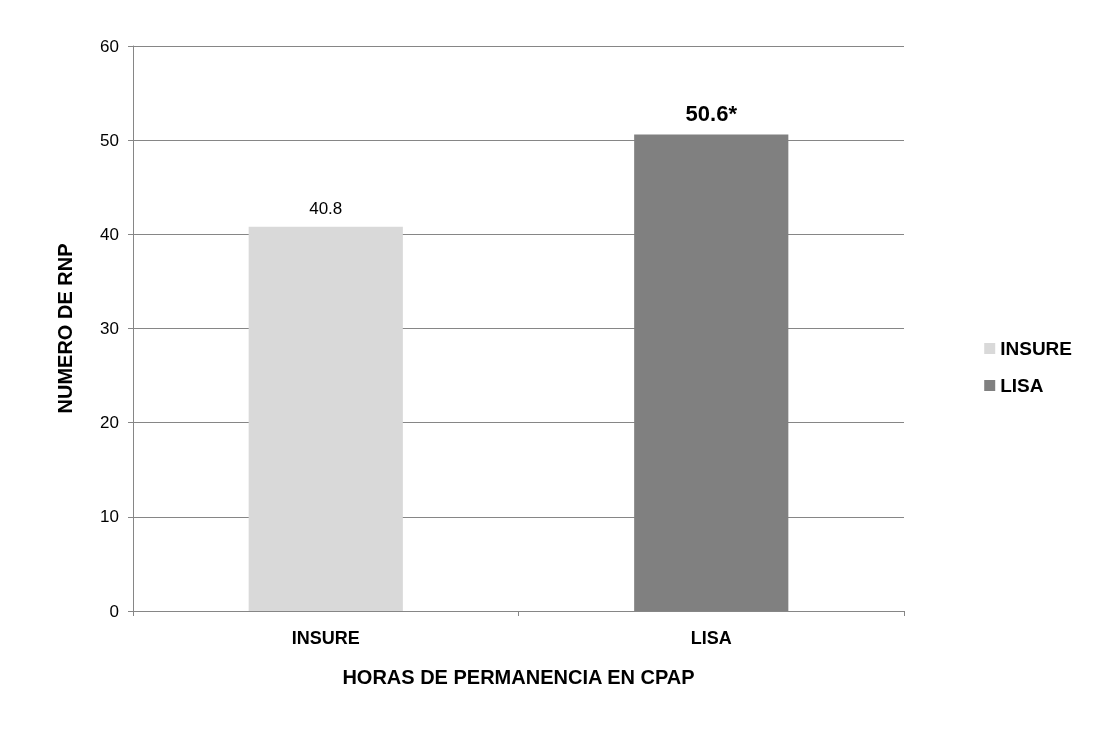 Image resolution: width=1095 pixels, height=734 pixels. I want to click on y-tick-label: 0, so click(114, 611).